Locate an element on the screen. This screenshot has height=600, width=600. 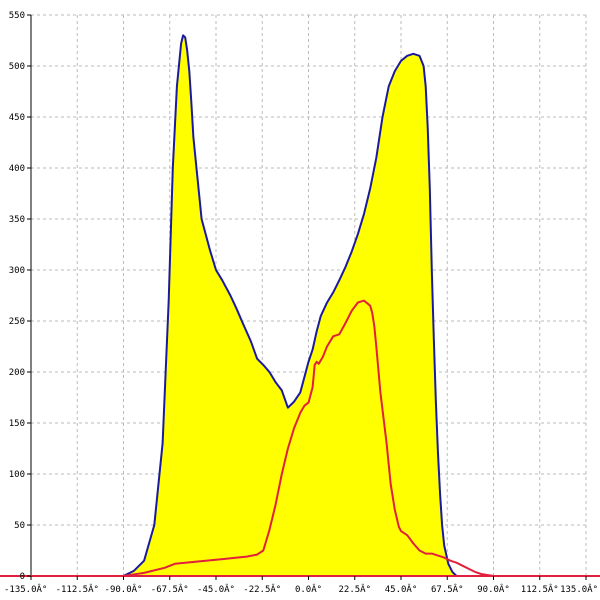
y-tick-label: 50 is located at coordinates (19, 526).